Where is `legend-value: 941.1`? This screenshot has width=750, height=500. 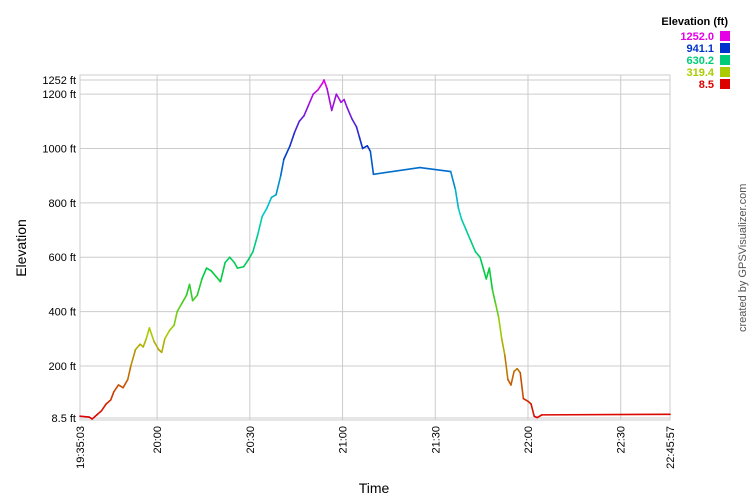
legend-value: 941.1 is located at coordinates (700, 49).